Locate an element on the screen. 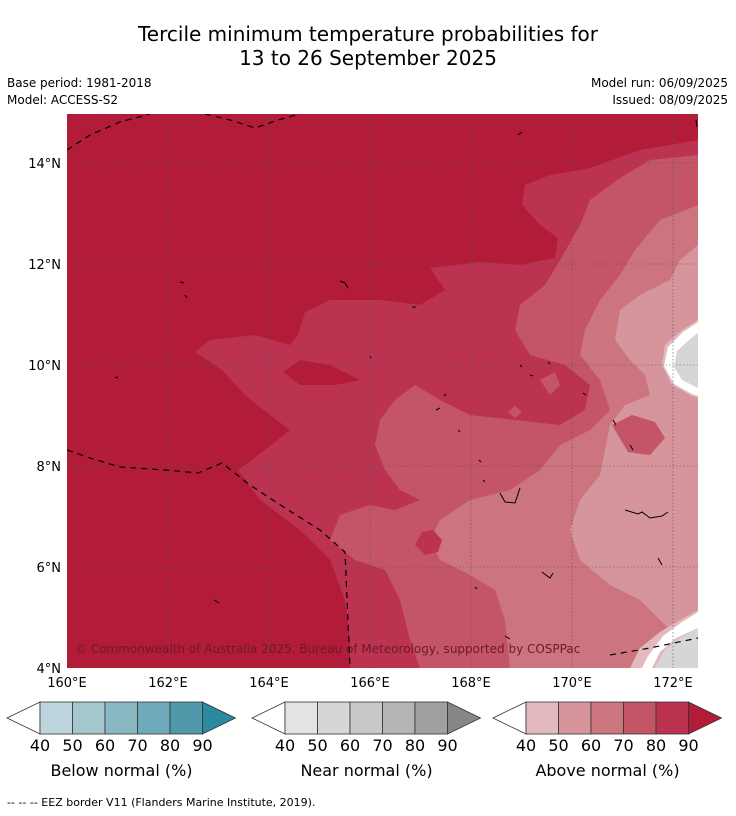 The width and height of the screenshot is (736, 816). lat-label: 14°N is located at coordinates (44, 164).